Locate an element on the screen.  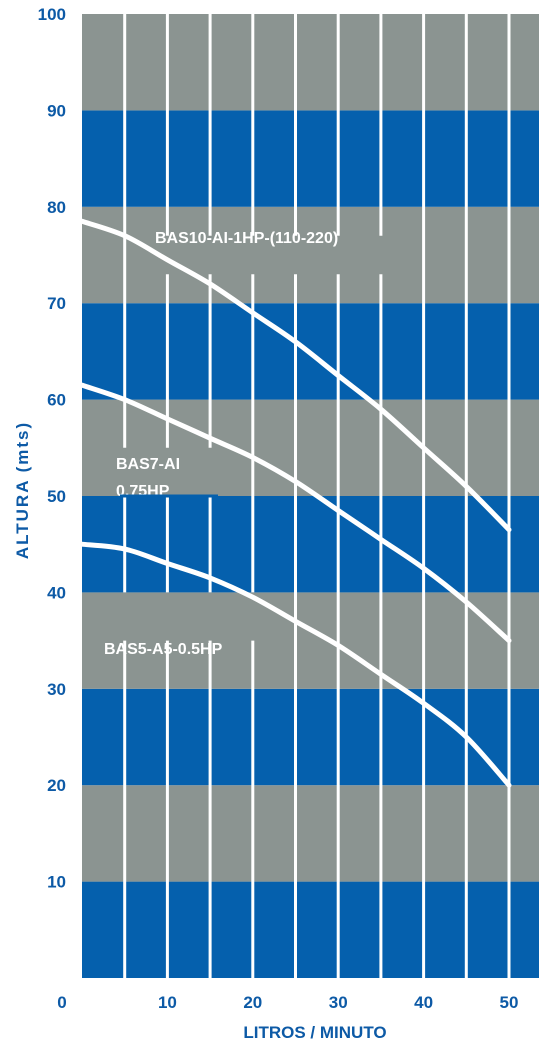
y-tick-label-100: 100 is located at coordinates (52, 14).